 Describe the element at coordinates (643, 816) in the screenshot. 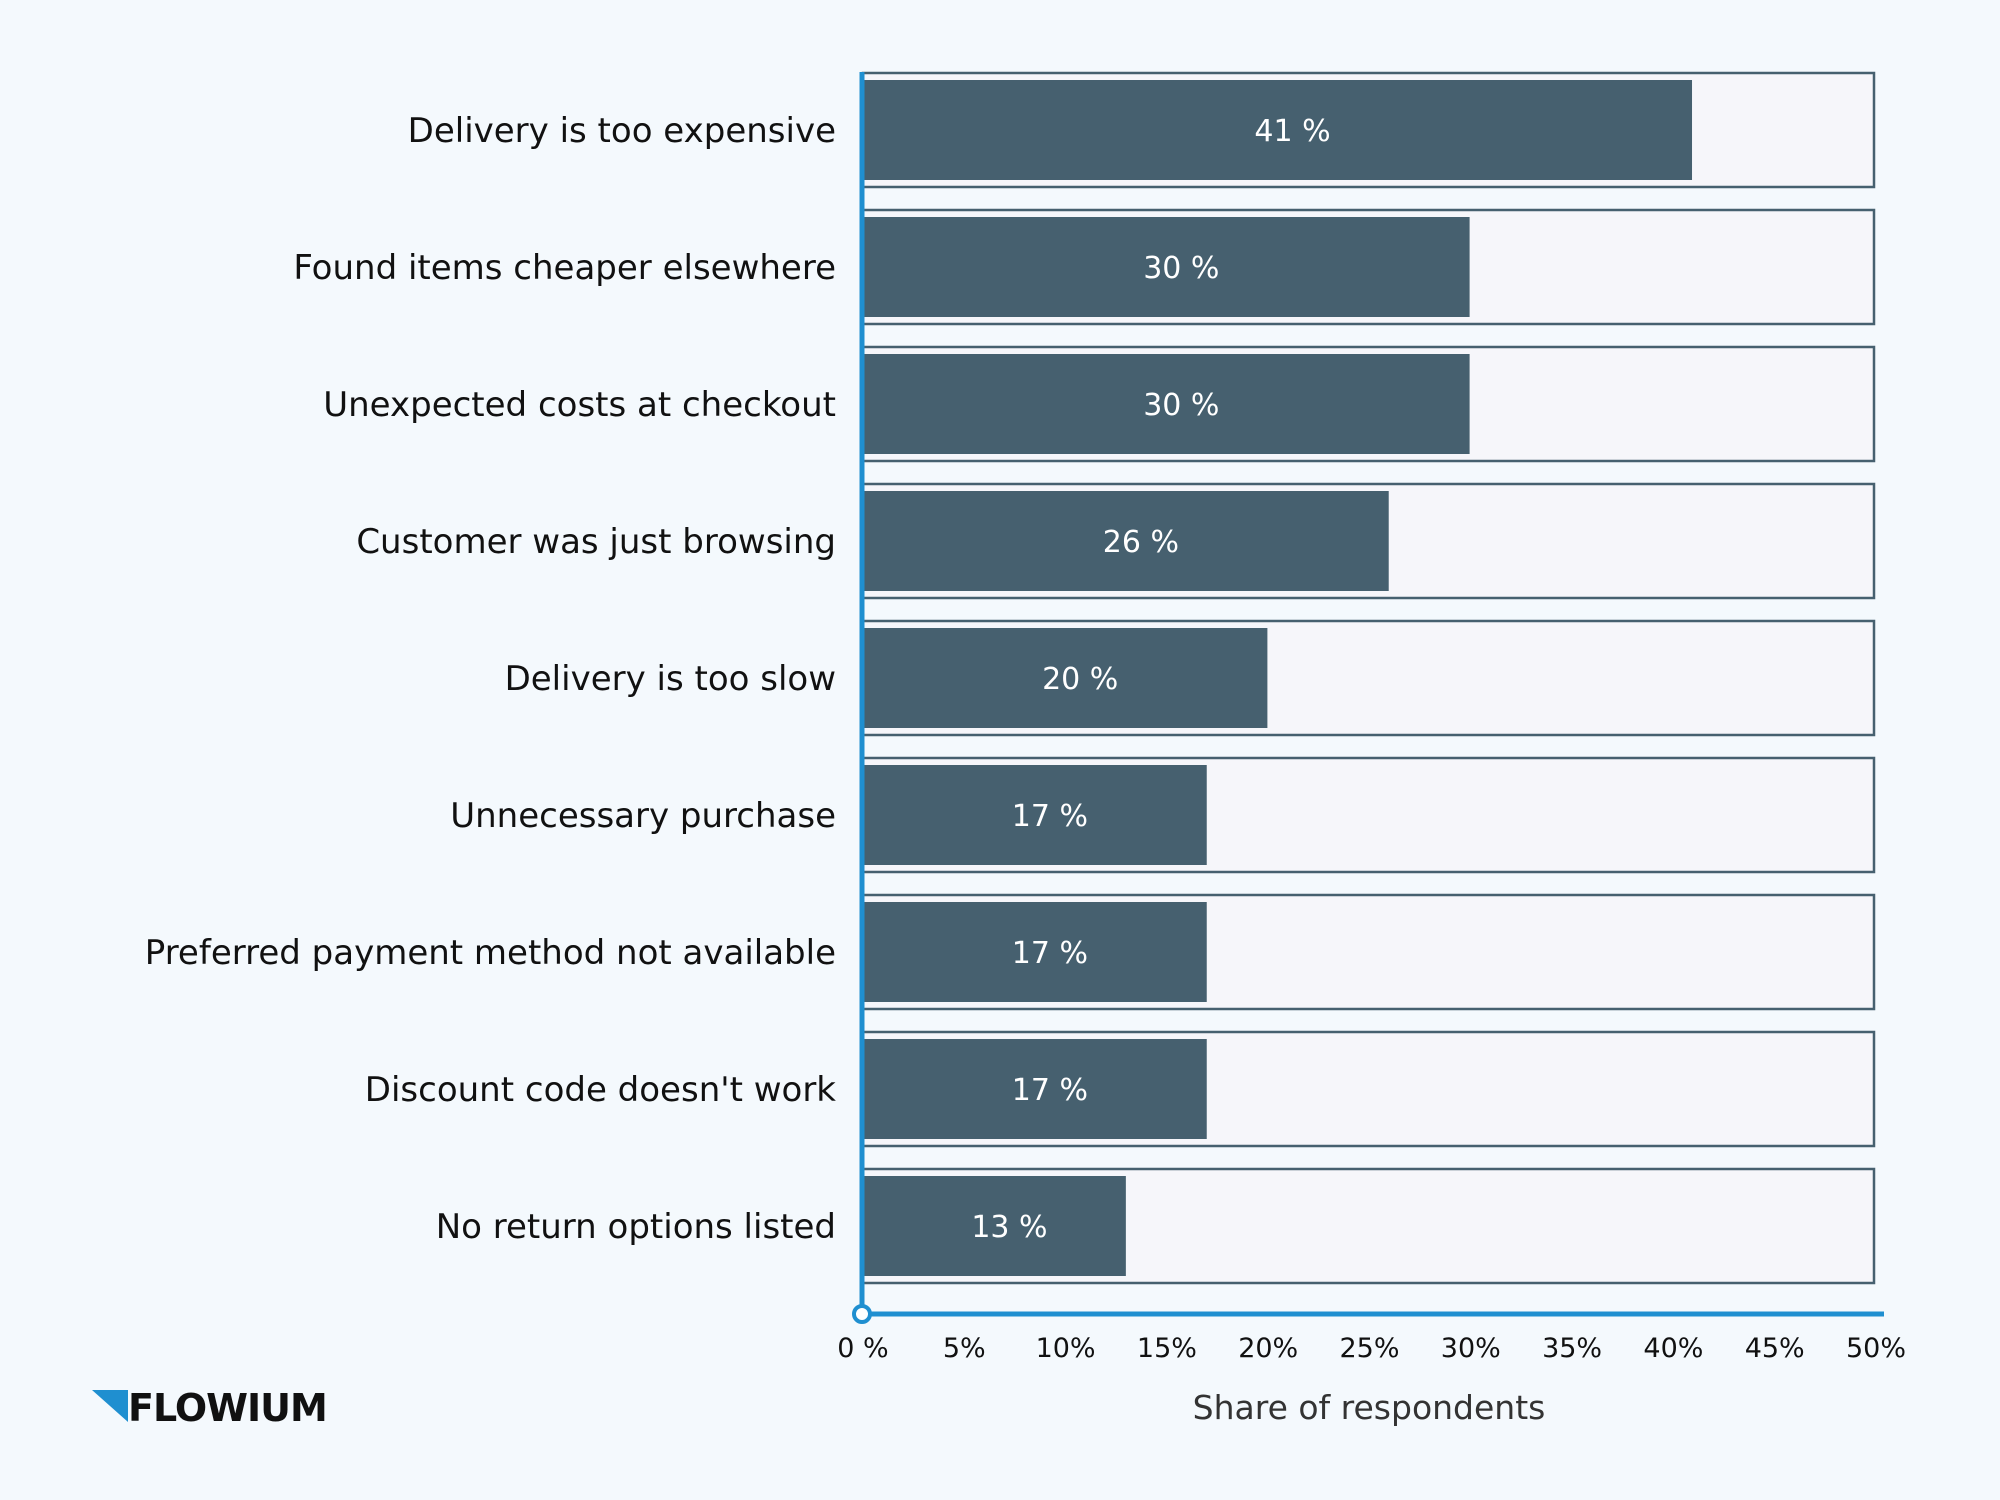

I see `category-label: Unnecessary purchase` at that location.